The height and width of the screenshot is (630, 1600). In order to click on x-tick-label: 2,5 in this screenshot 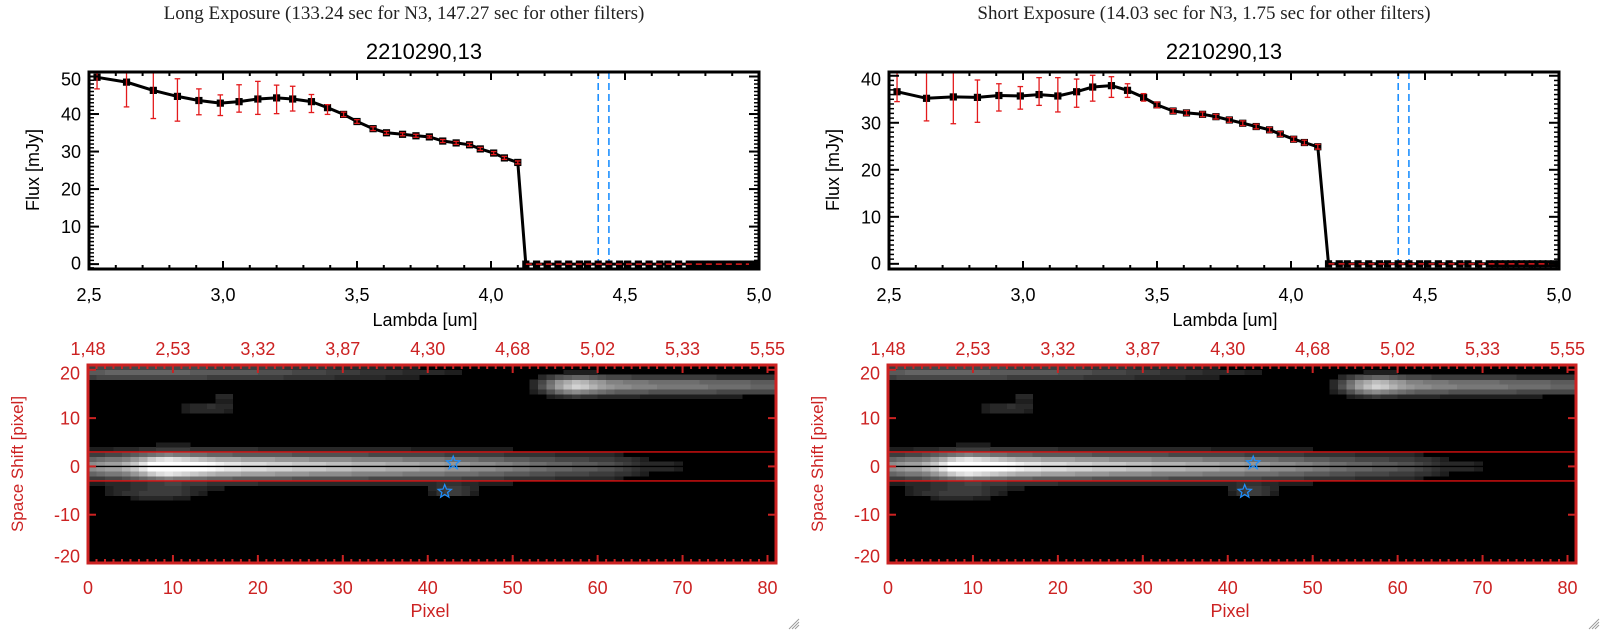, I will do `click(888, 295)`.